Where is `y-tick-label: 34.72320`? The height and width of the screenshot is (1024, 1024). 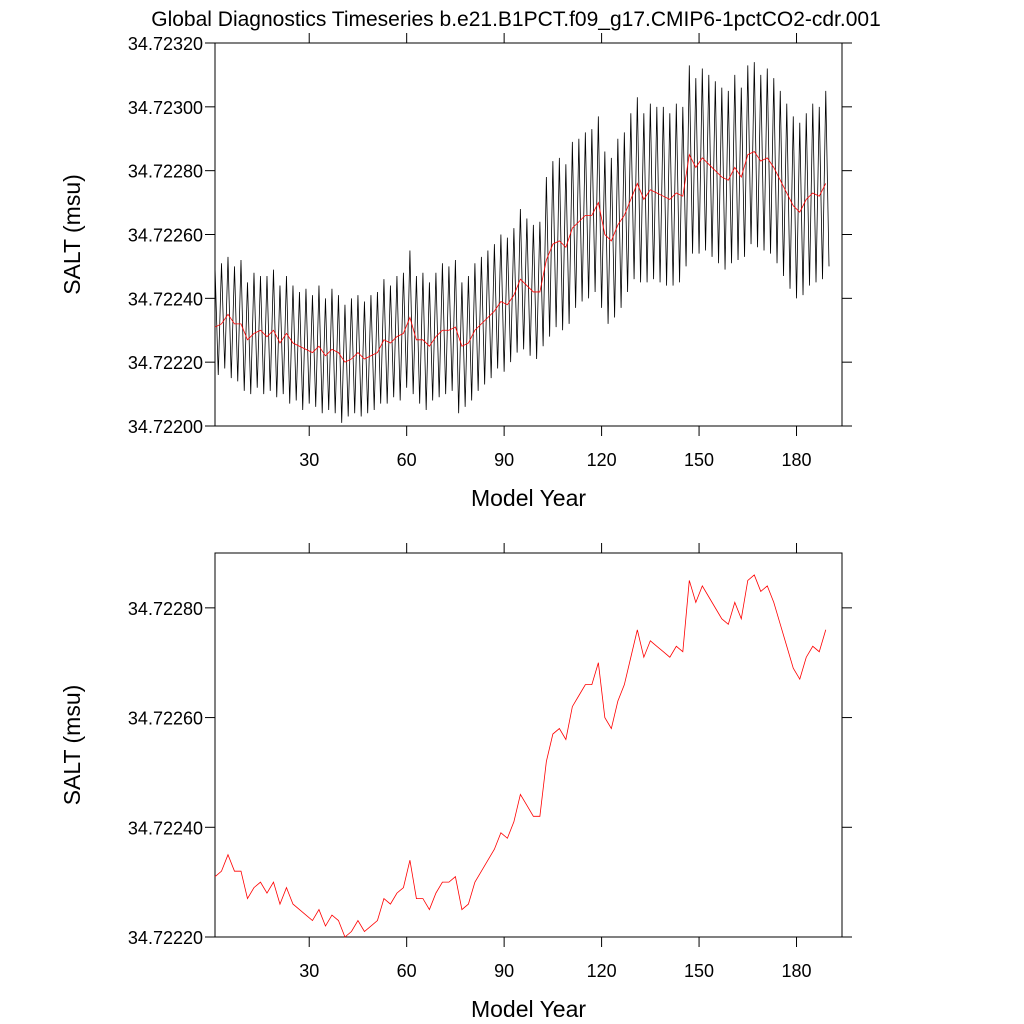
y-tick-label: 34.72320 is located at coordinates (165, 44).